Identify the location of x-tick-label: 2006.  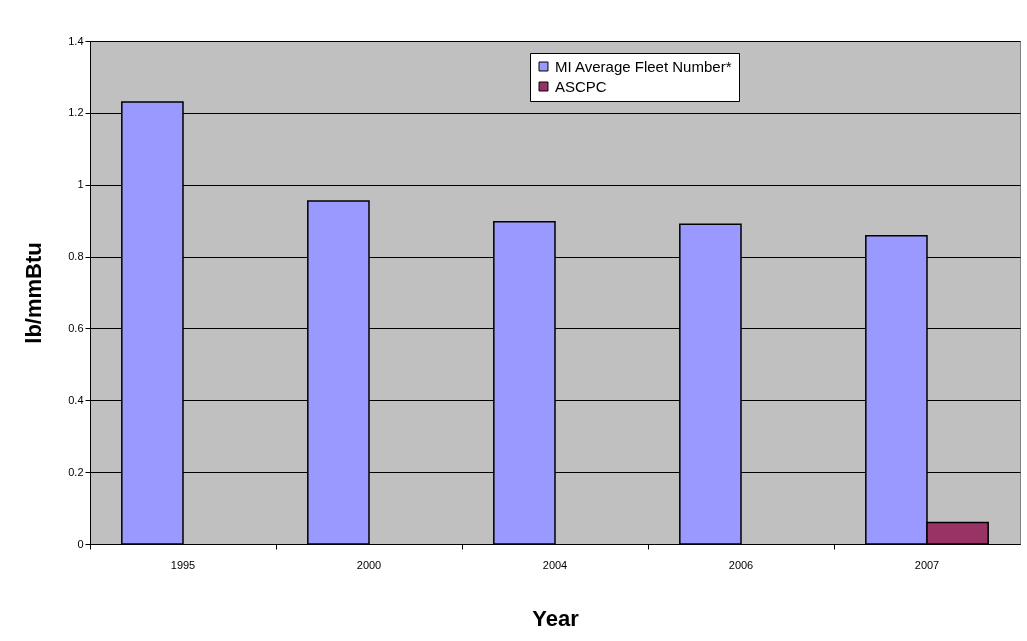
(741, 564).